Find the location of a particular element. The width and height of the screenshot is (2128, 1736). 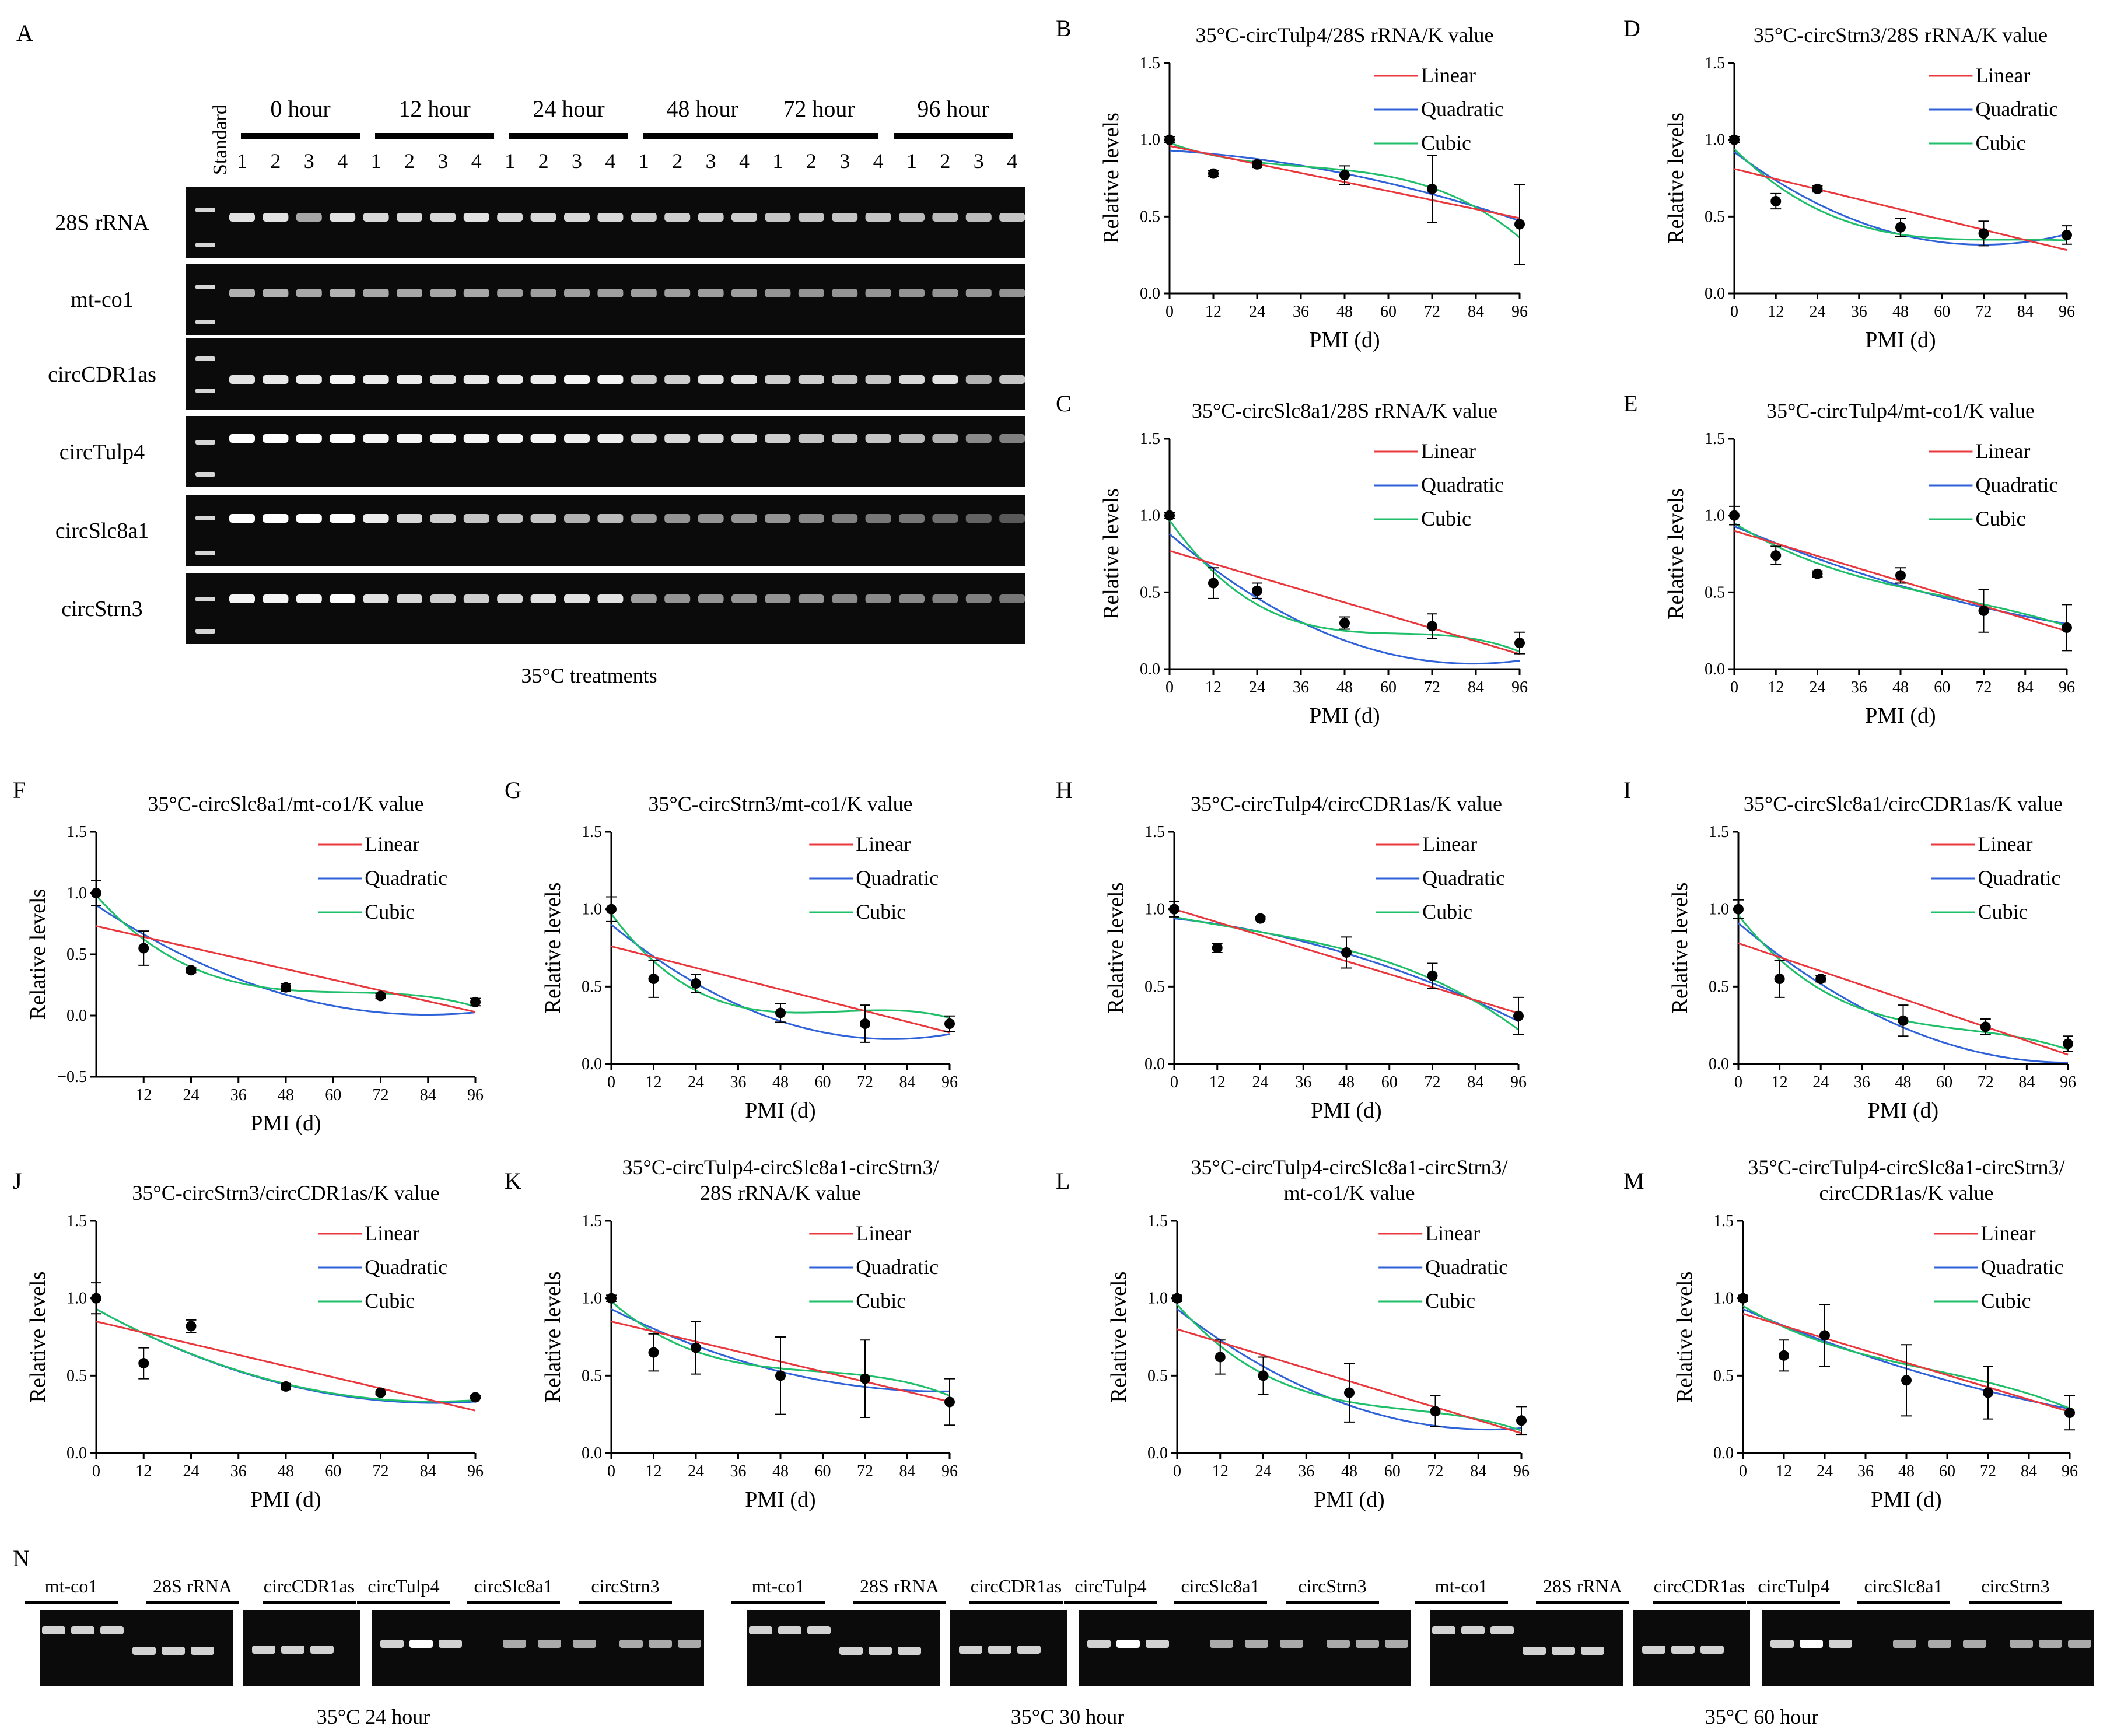

chart-title: 35°C-circSlc8a1/28S rRNA/K value is located at coordinates (1344, 410).